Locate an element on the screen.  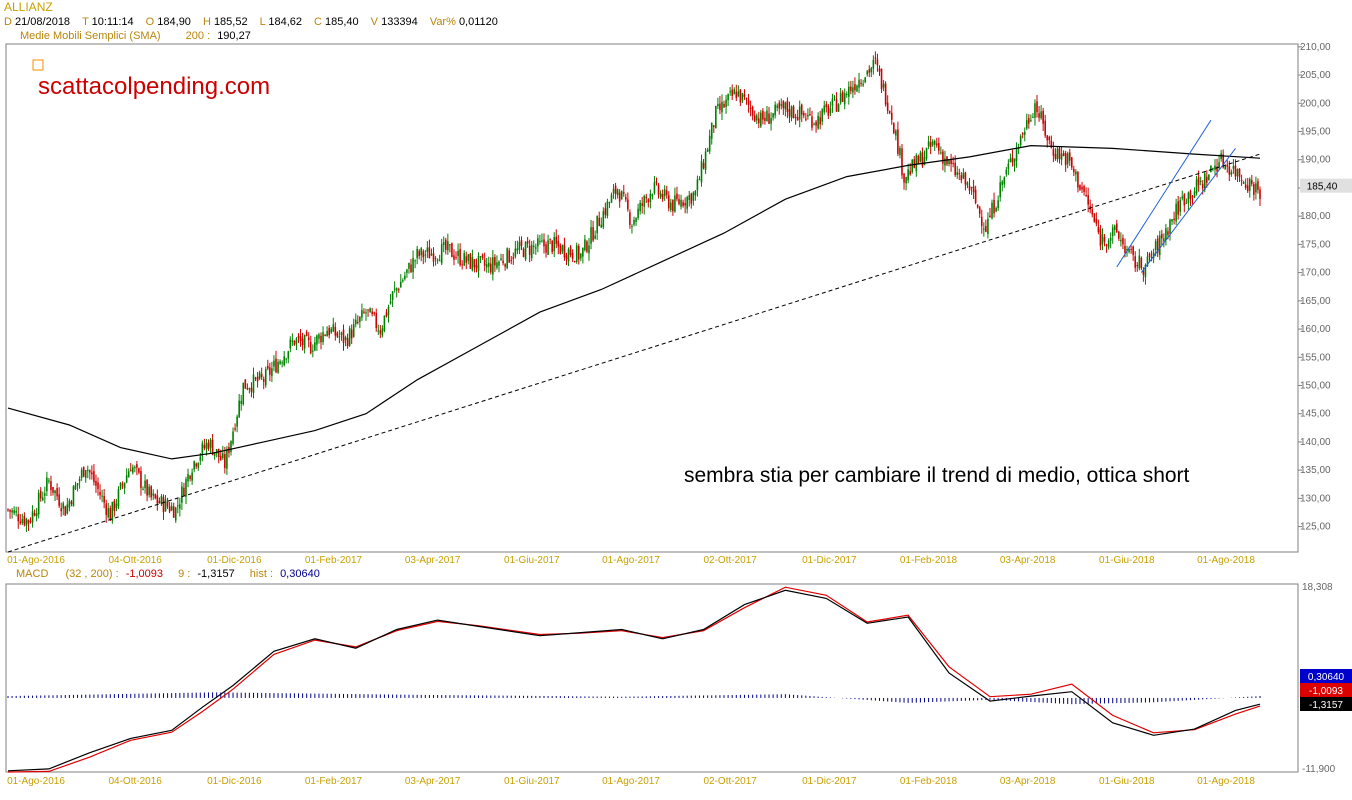
x-tick-label: 01-Giu-2018 is located at coordinates (1127, 560).